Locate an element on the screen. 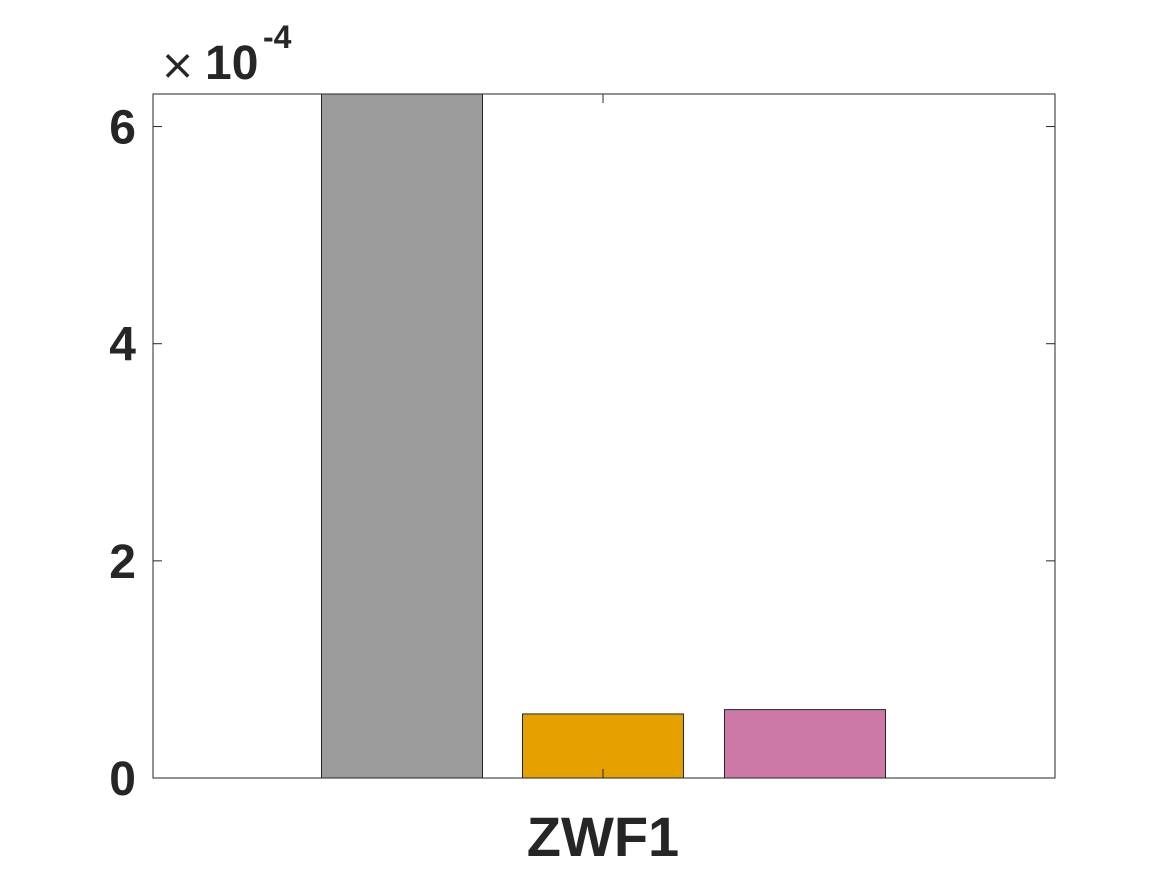  exponent-base: 10 is located at coordinates (231, 63).